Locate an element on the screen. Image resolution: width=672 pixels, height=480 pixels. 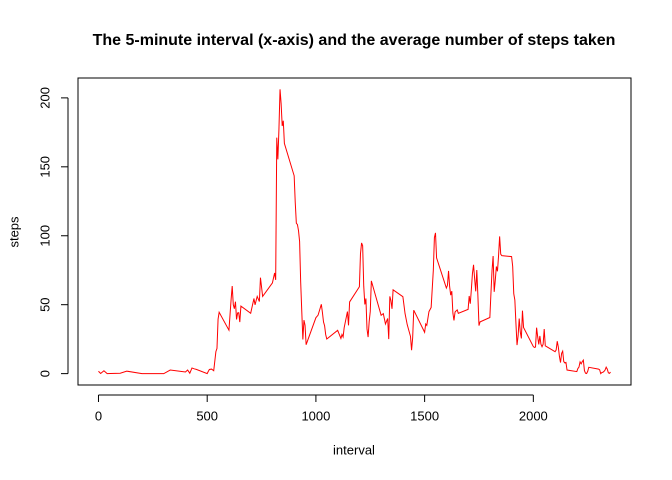
x-tick-label: 500 is located at coordinates (207, 415).